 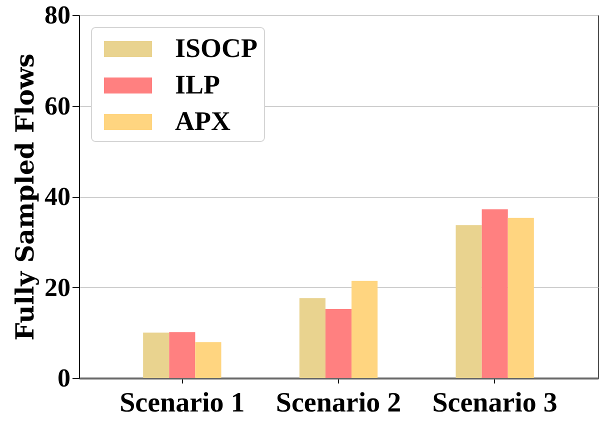 I want to click on y-axis-title: Fully Sampled Flows, so click(x=25, y=197).